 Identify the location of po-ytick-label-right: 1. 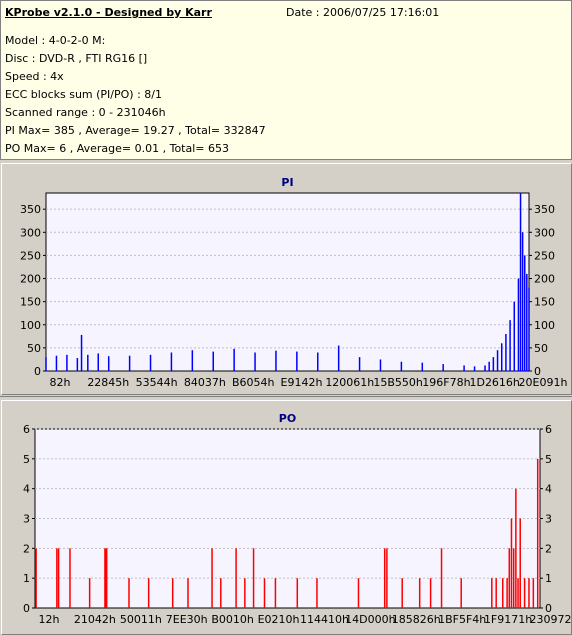
(548, 578).